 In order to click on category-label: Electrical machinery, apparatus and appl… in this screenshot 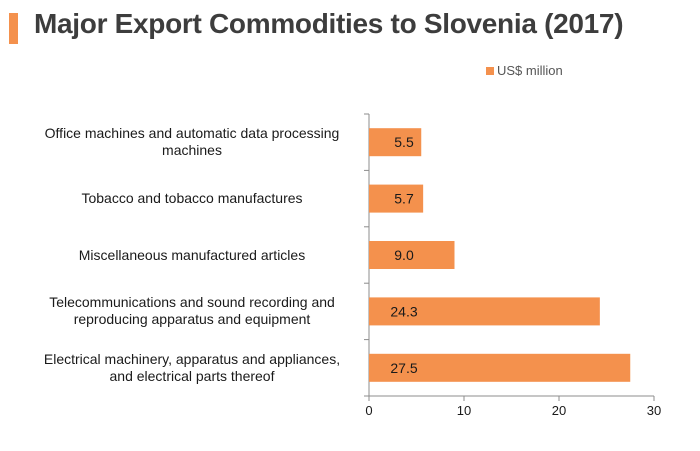, I will do `click(192, 368)`.